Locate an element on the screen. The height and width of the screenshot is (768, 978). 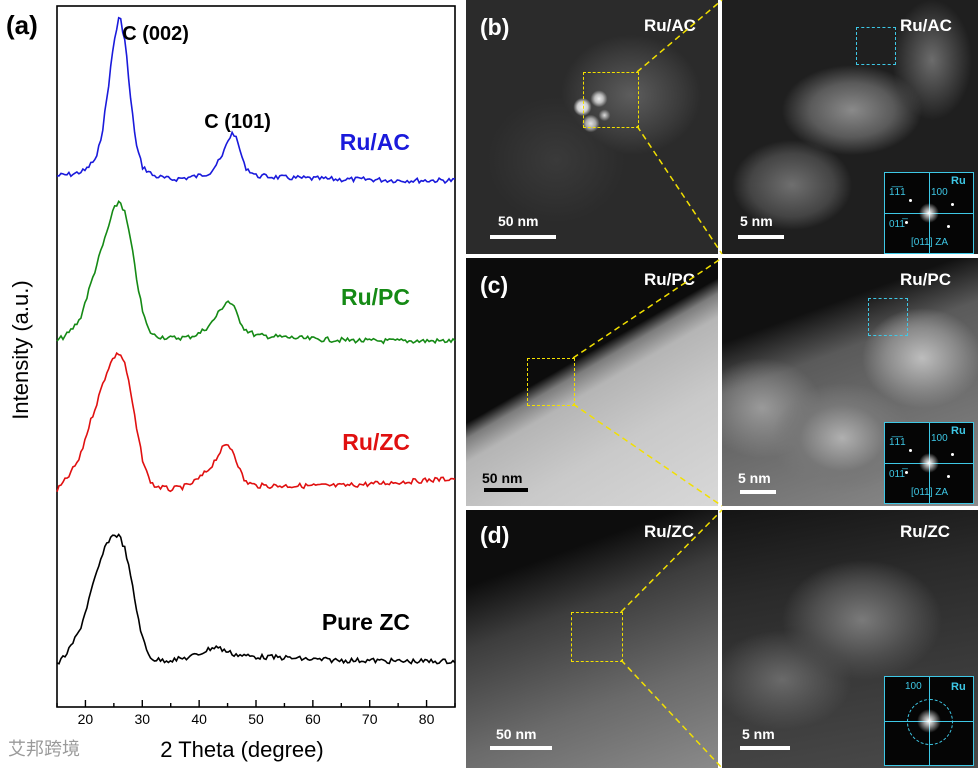
scale-bar-c-right is located at coordinates (758, 492).